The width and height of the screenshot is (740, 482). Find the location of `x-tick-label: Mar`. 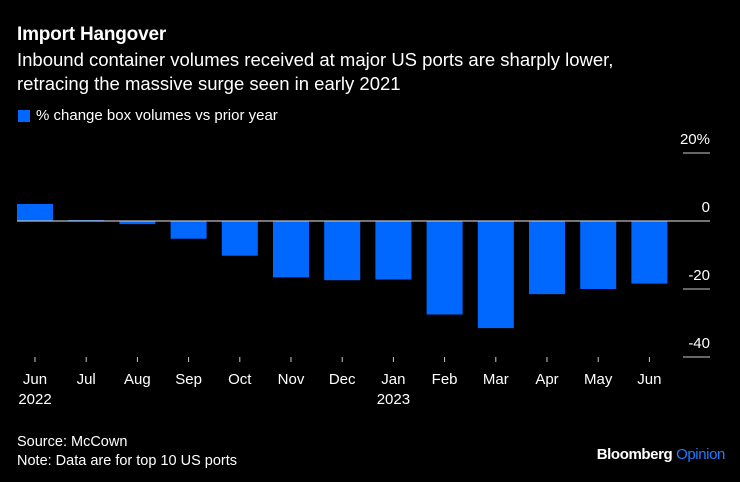

x-tick-label: Mar is located at coordinates (496, 379).